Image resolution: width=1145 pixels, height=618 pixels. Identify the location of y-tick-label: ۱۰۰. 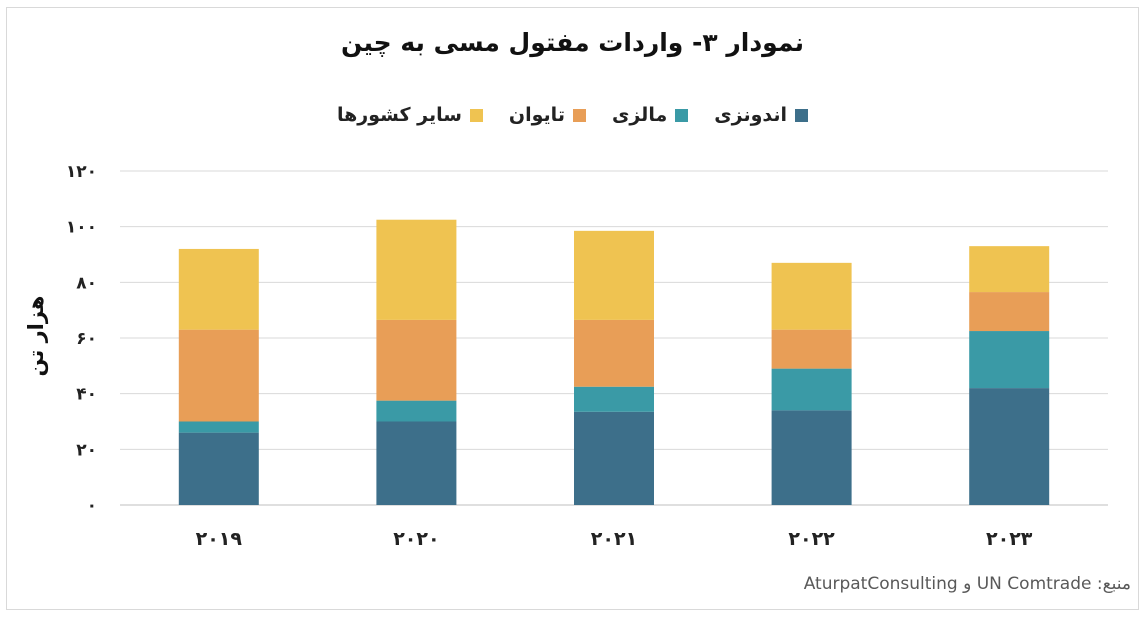
(81, 228).